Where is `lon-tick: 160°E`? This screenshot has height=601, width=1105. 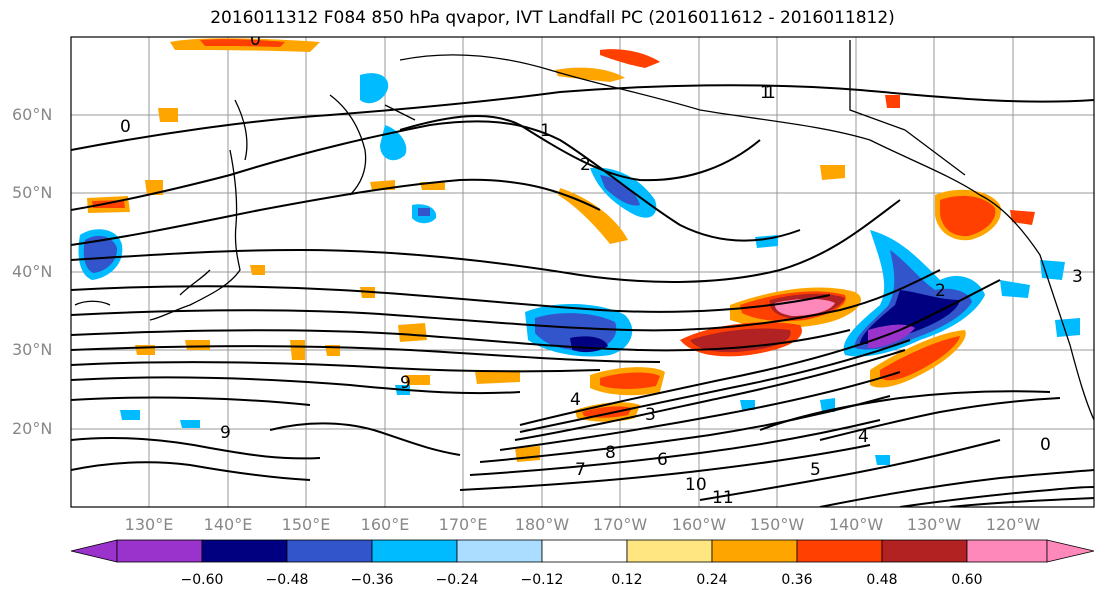 lon-tick: 160°E is located at coordinates (385, 524).